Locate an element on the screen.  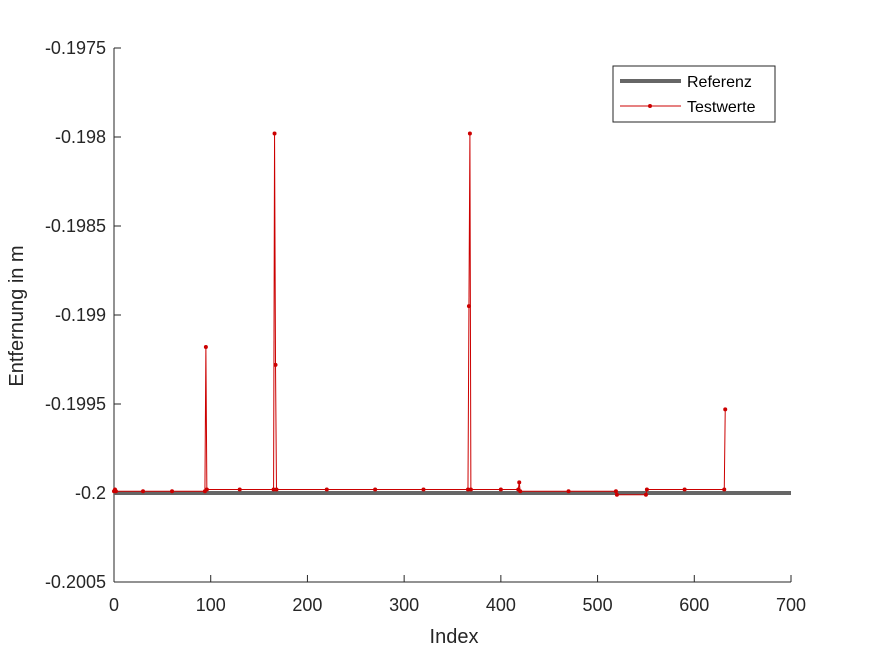
legend: Referenz Testwerte is located at coordinates (694, 94).